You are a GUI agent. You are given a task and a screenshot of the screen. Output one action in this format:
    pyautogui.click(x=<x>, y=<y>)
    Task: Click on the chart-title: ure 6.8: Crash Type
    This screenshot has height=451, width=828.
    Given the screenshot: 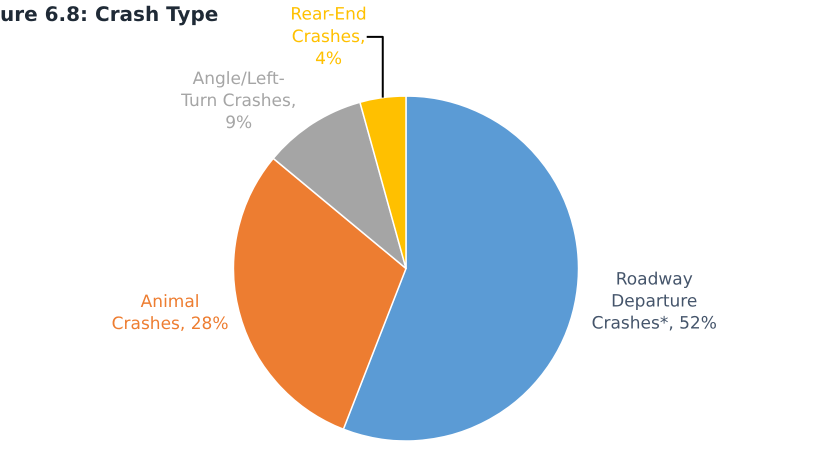 What is the action you would take?
    pyautogui.click(x=109, y=14)
    